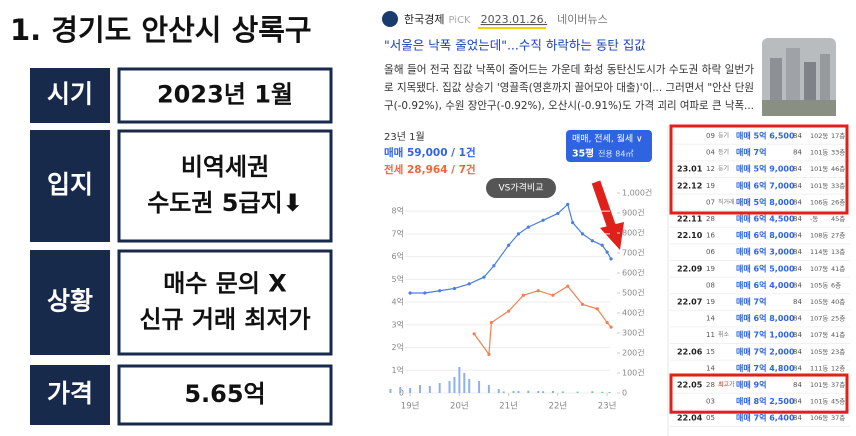 This screenshot has height=436, width=856. What do you see at coordinates (819, 368) in the screenshot?
I see `table-cell: 111동` at bounding box center [819, 368].